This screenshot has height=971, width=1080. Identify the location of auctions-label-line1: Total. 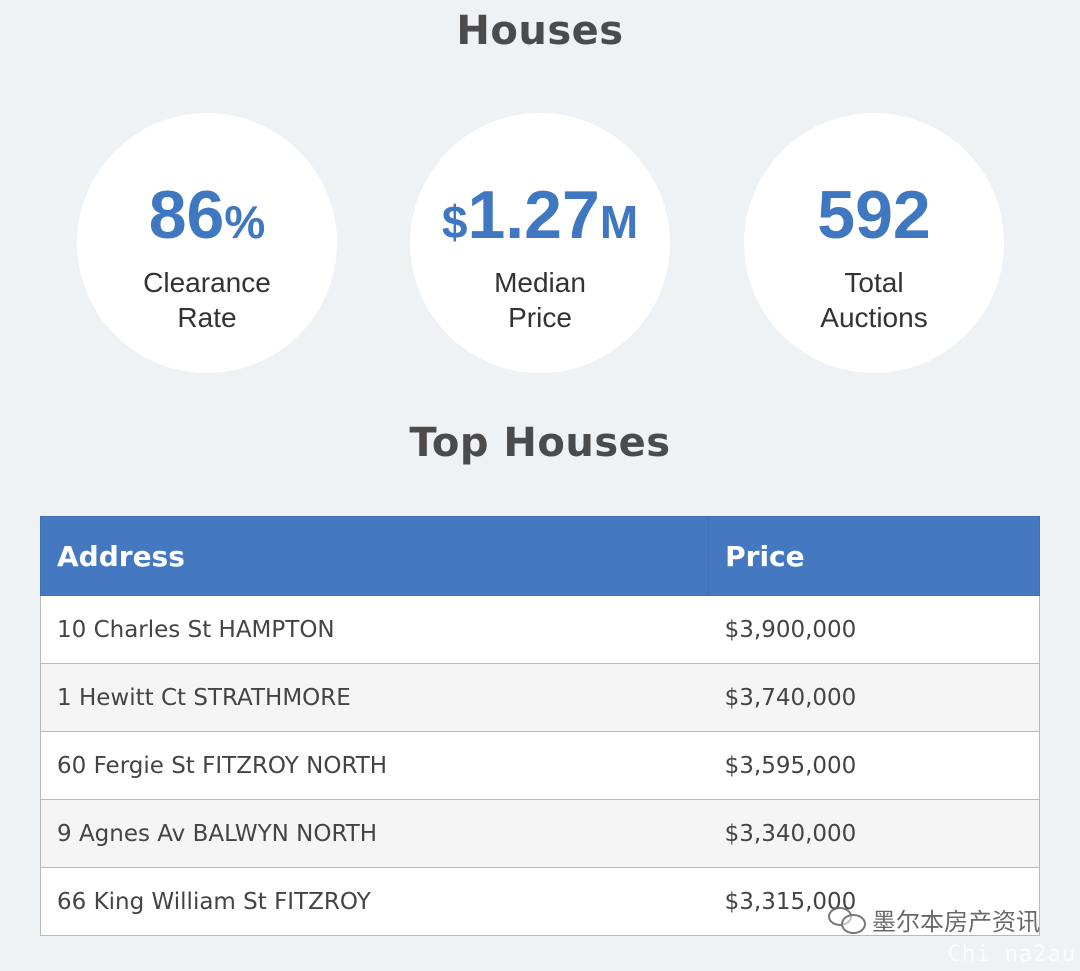
(874, 282).